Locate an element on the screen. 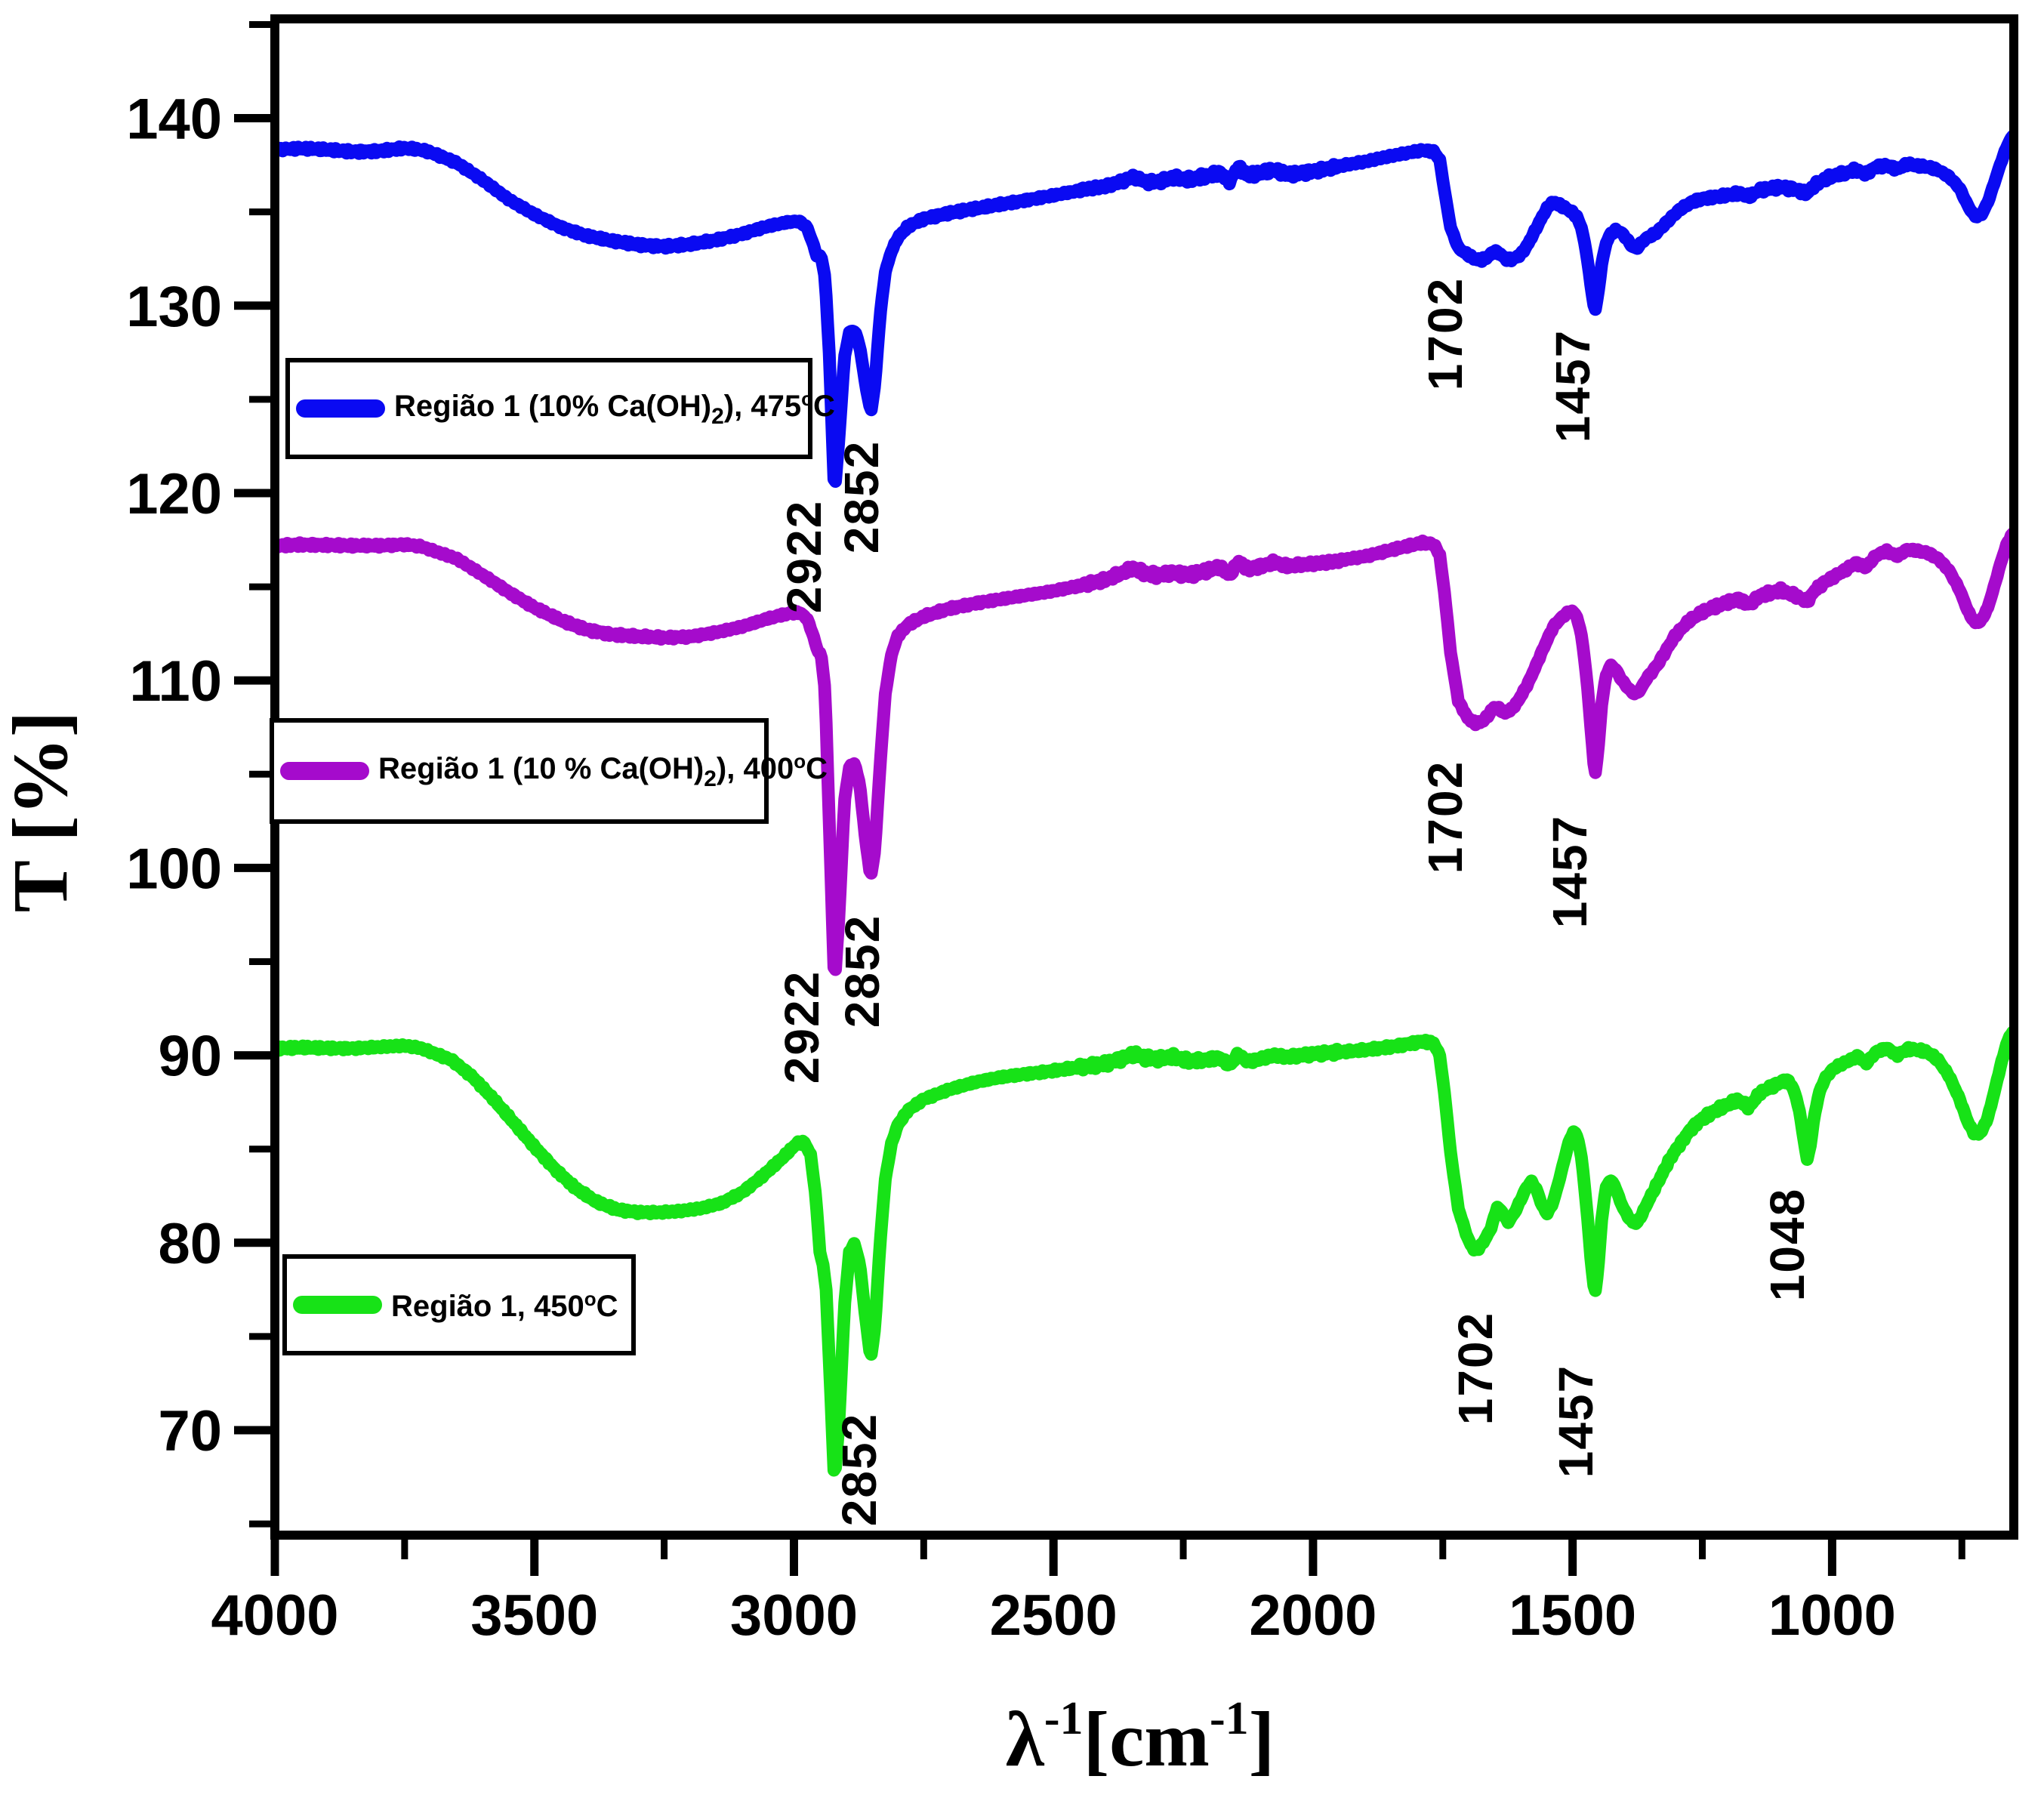  y-tick-label: 100 is located at coordinates (174, 869).